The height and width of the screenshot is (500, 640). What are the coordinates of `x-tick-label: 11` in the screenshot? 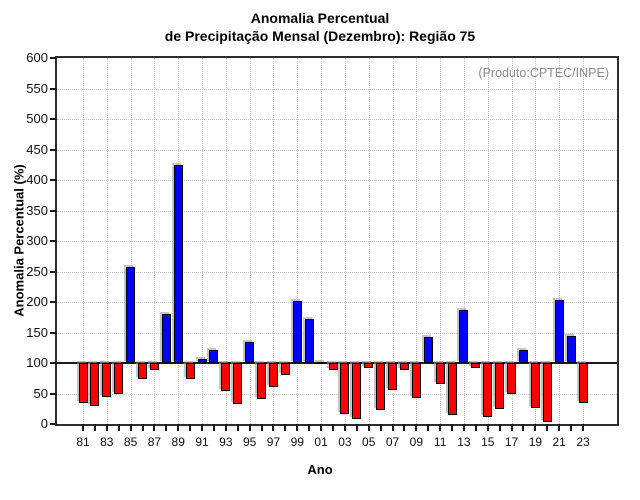 It's located at (440, 442).